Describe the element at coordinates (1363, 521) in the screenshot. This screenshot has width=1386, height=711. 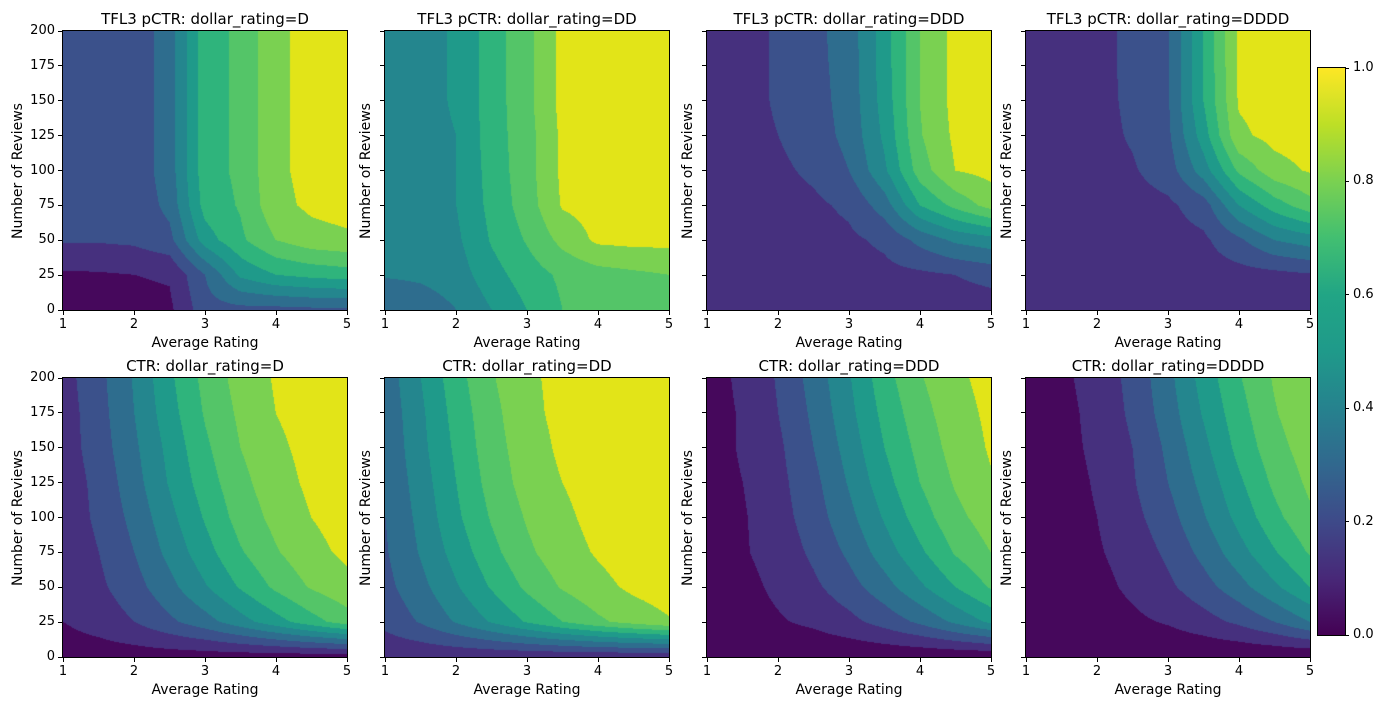
I see `colorbar-tick-label: 0.2` at that location.